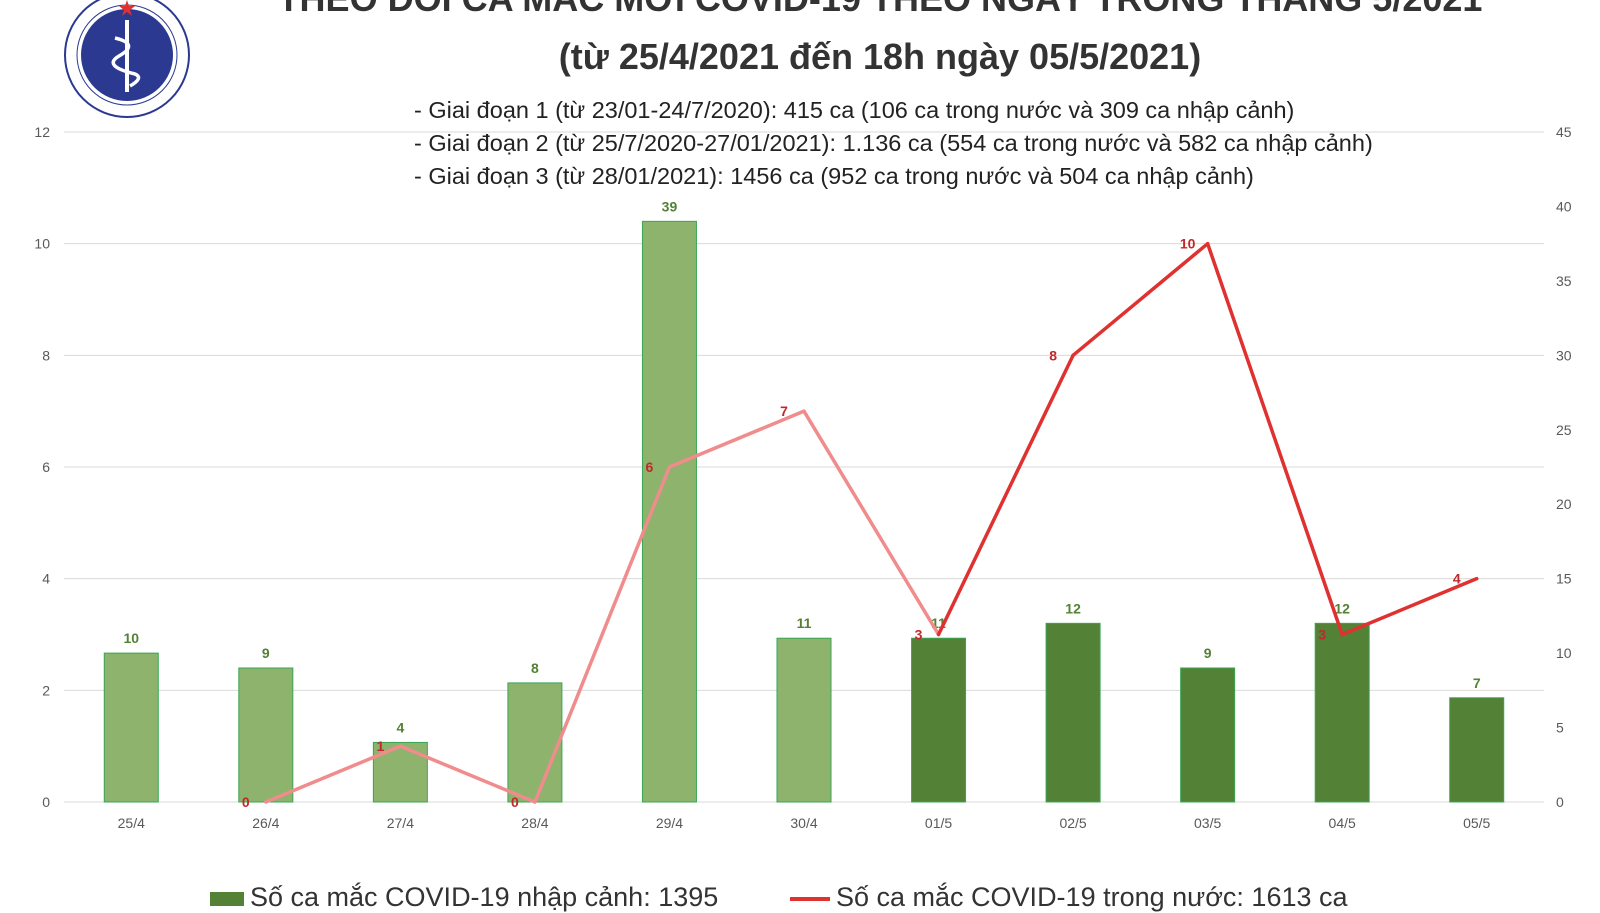  I want to click on y-right-tick-label: 35, so click(1564, 281).